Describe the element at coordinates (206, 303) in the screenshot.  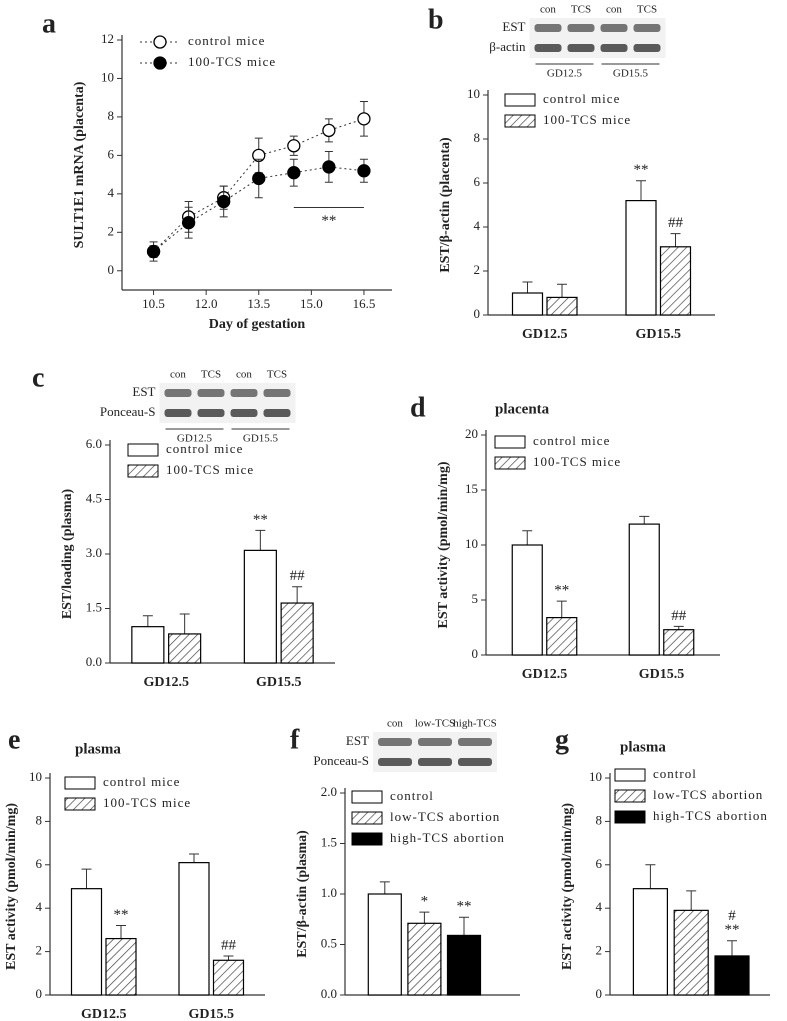
I see `x-tick-label: 12.0` at that location.